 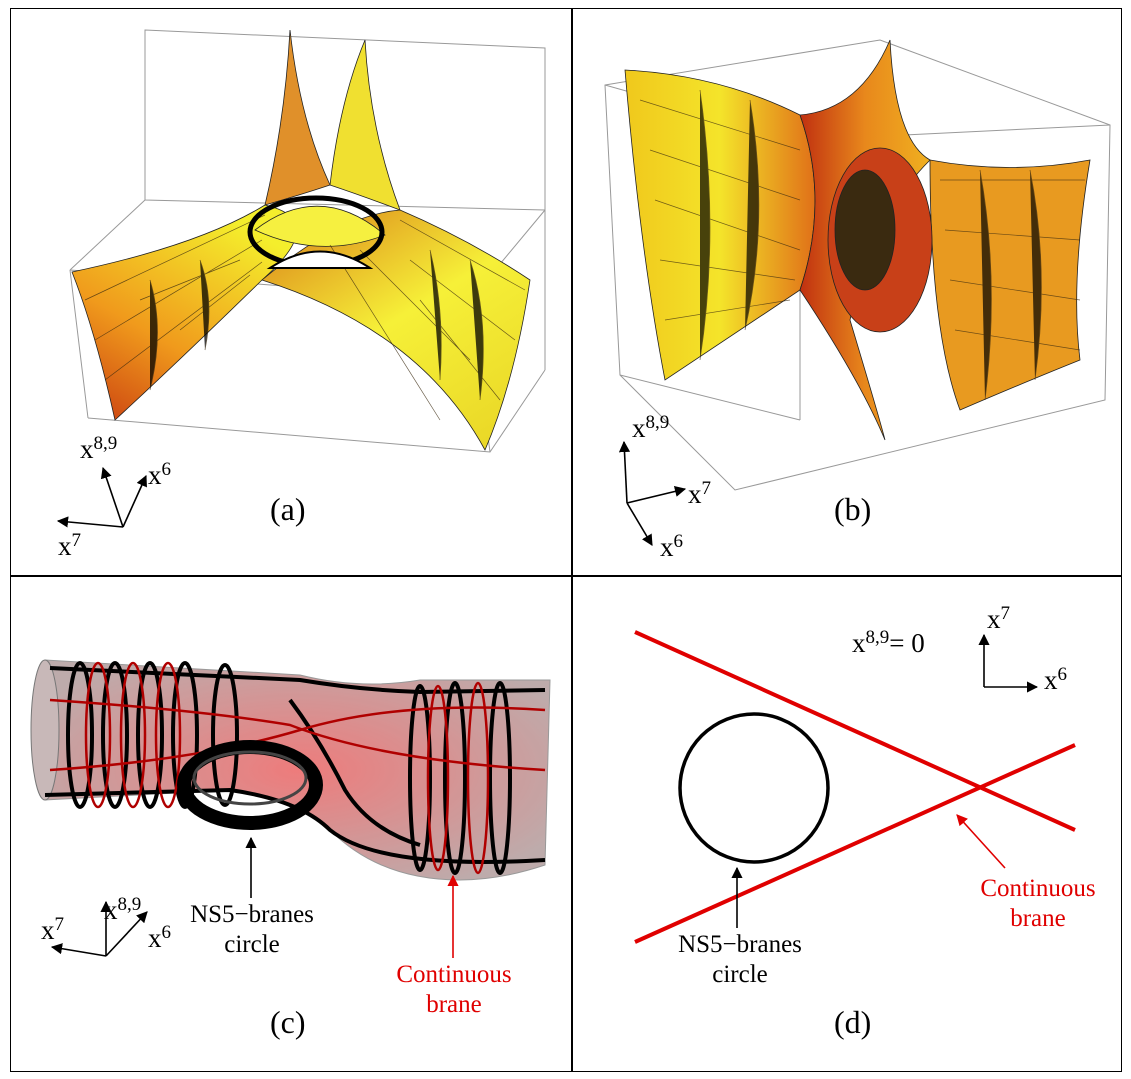 What do you see at coordinates (998, 618) in the screenshot?
I see `panel-d-axis-x7: x7` at bounding box center [998, 618].